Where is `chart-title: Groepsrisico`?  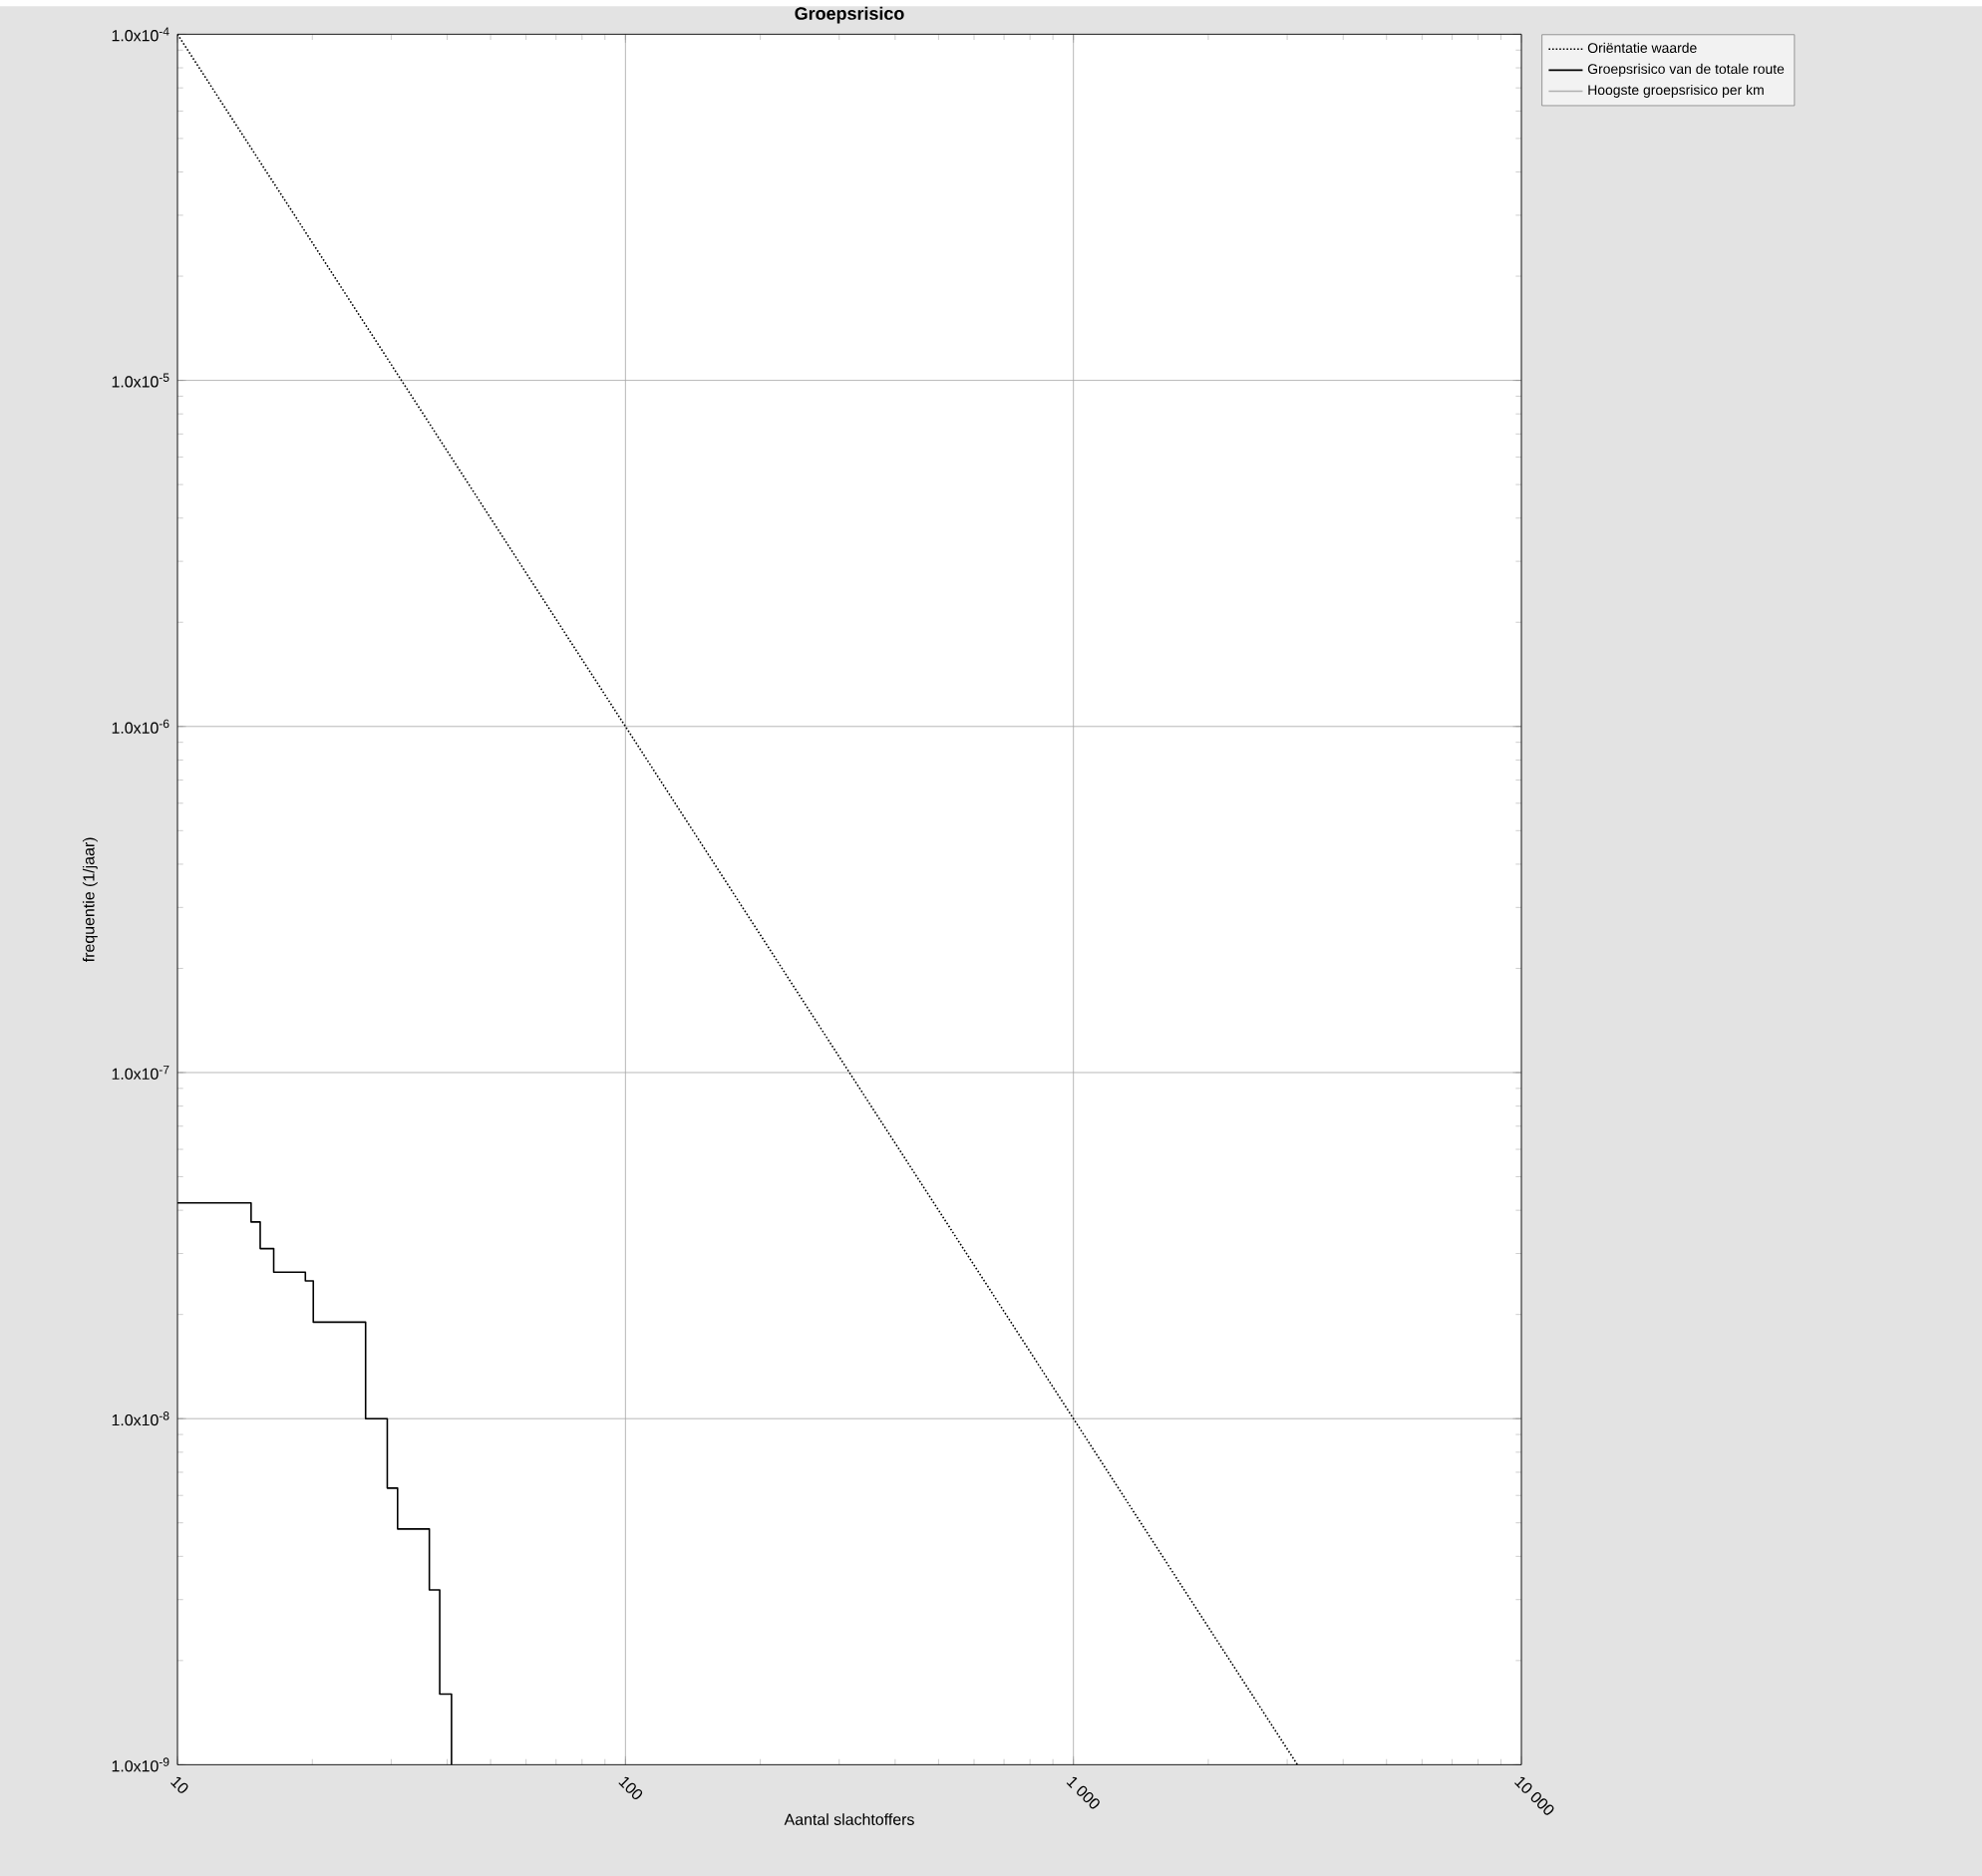 chart-title: Groepsrisico is located at coordinates (850, 15).